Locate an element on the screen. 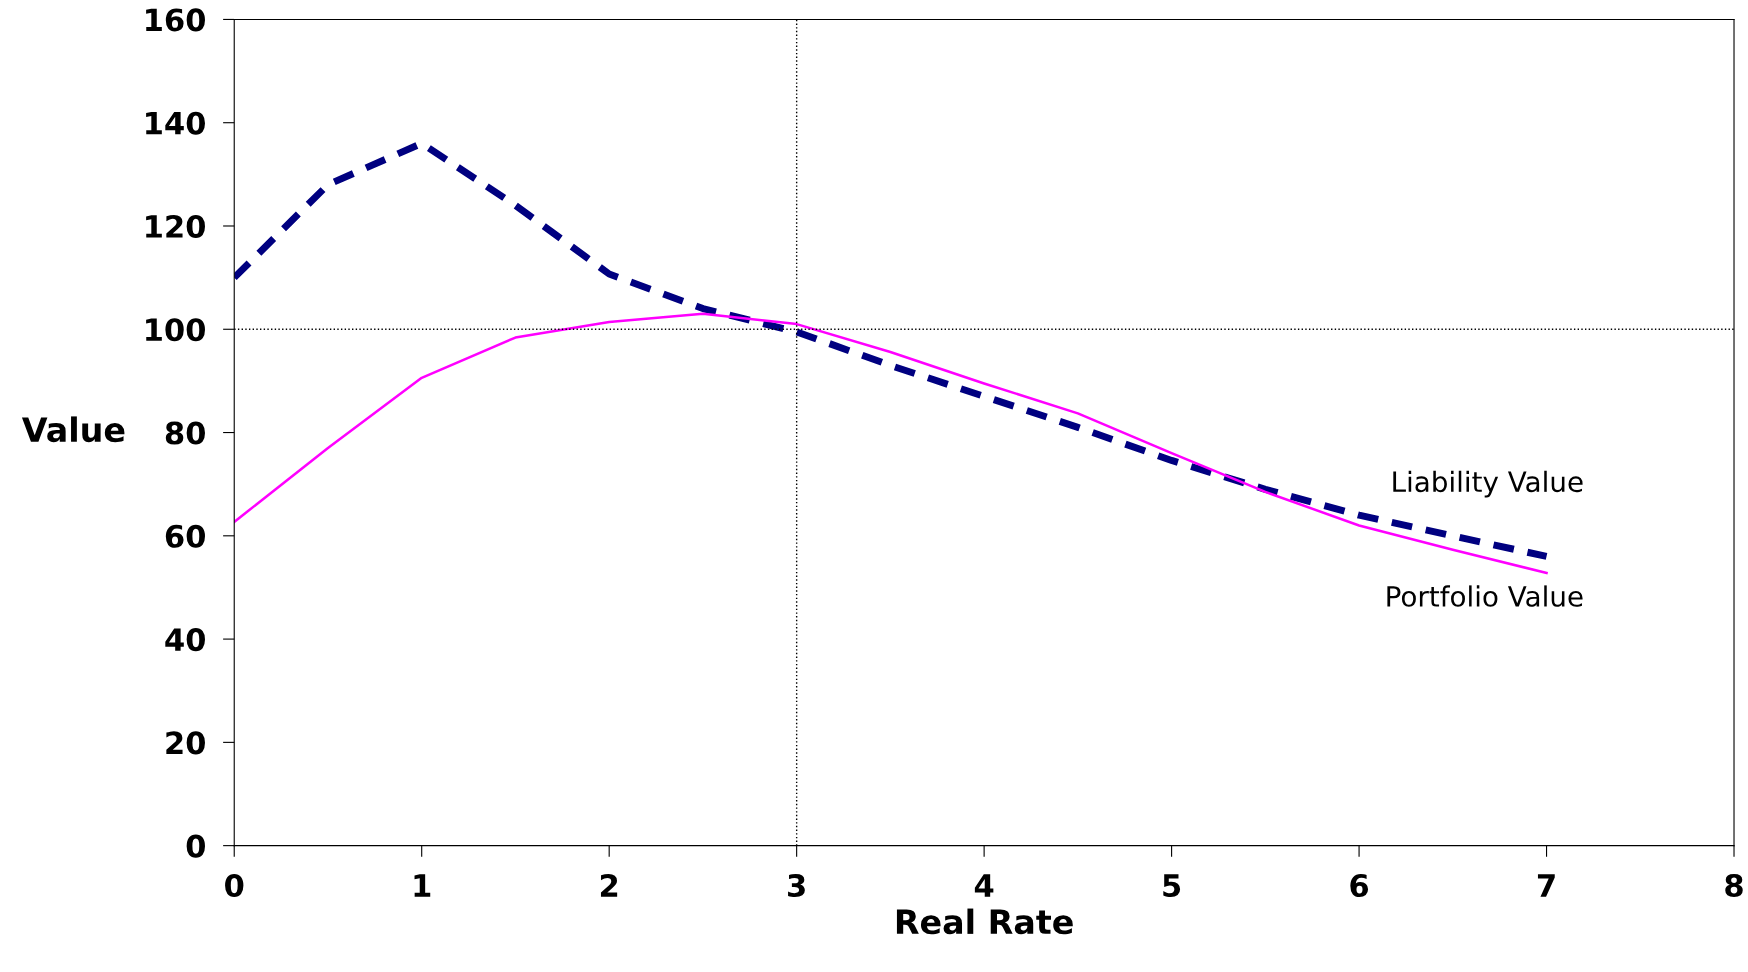 This screenshot has height=972, width=1748. y-tick-label: 20 is located at coordinates (185, 743).